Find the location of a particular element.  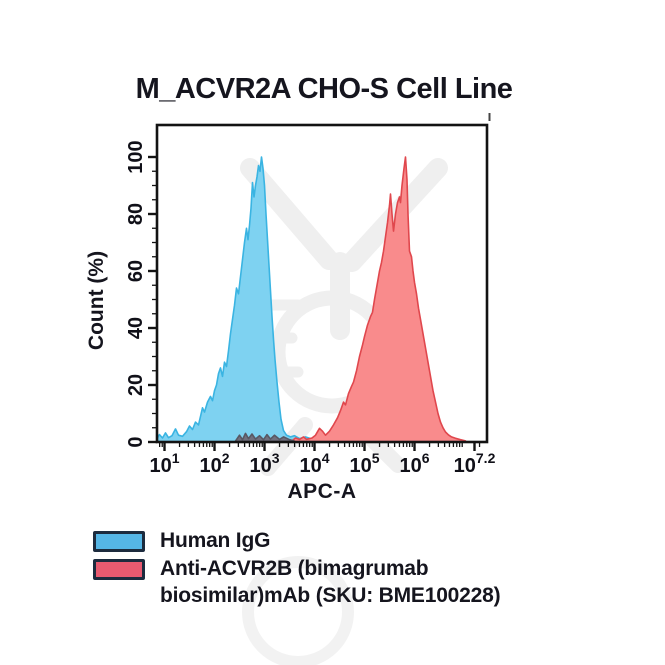

x-tick-label: 10¹ is located at coordinates (164, 463).